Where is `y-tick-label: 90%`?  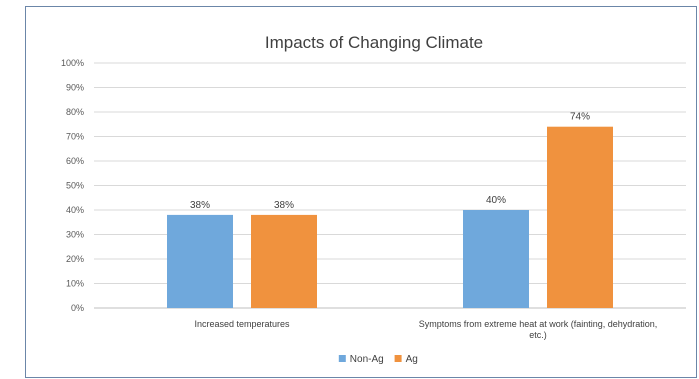
y-tick-label: 90% is located at coordinates (75, 88).